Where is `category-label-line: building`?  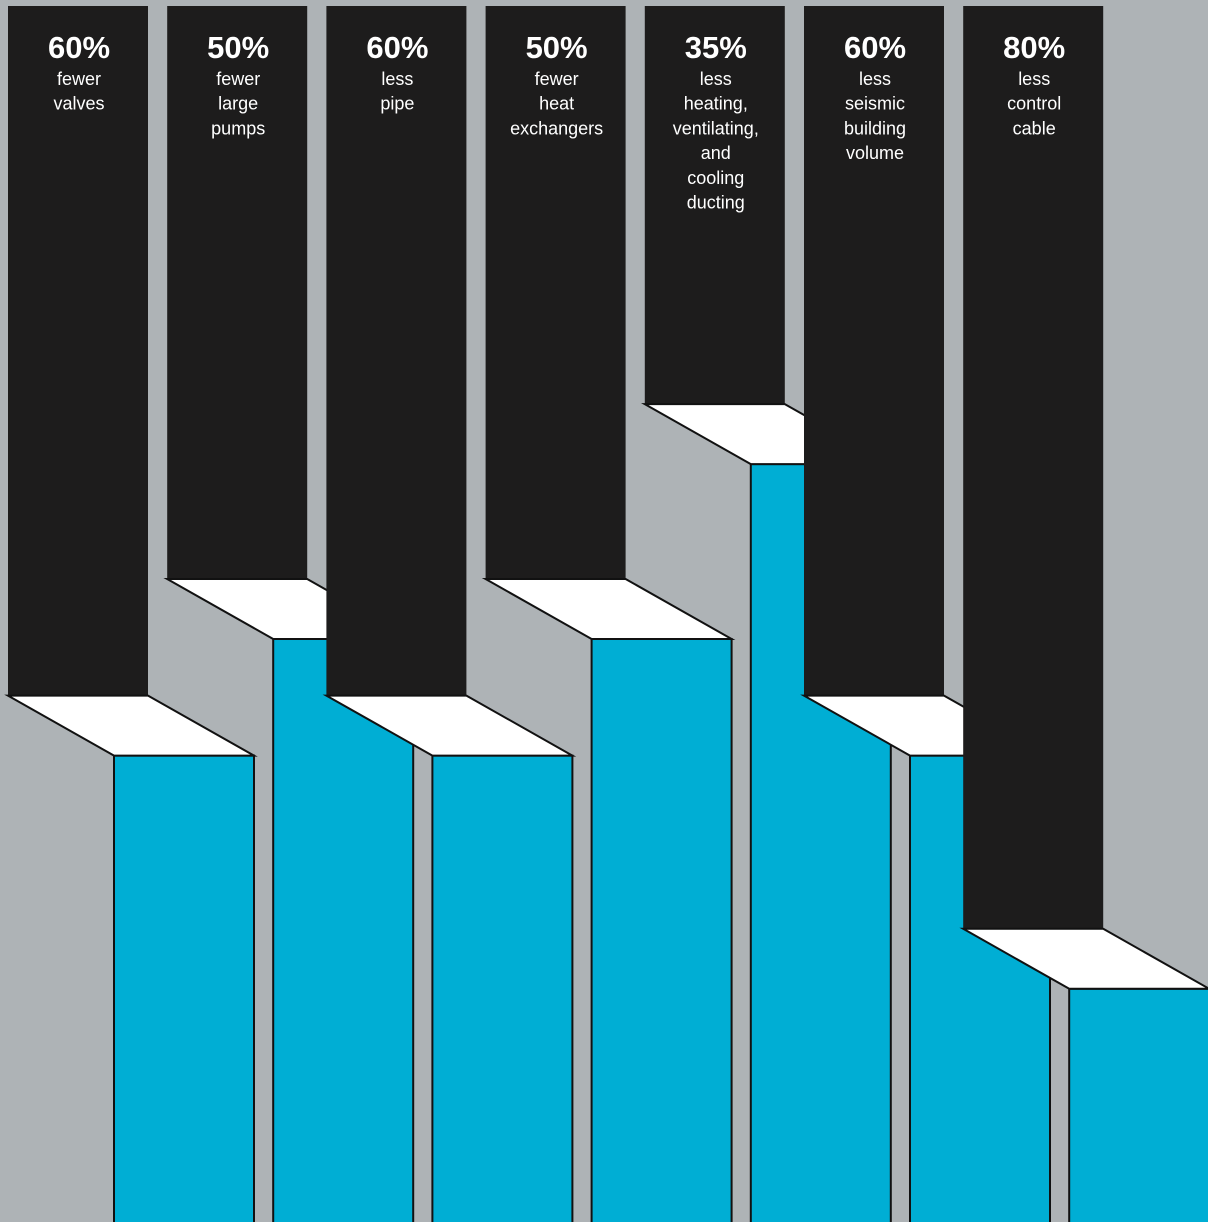
category-label-line: building is located at coordinates (875, 128).